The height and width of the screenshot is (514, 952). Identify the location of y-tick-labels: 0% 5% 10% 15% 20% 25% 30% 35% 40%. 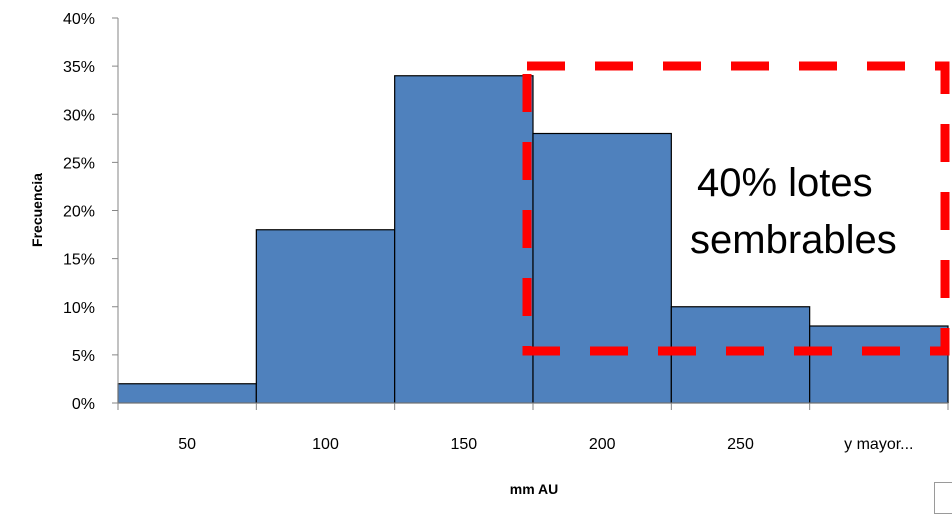
(79, 212).